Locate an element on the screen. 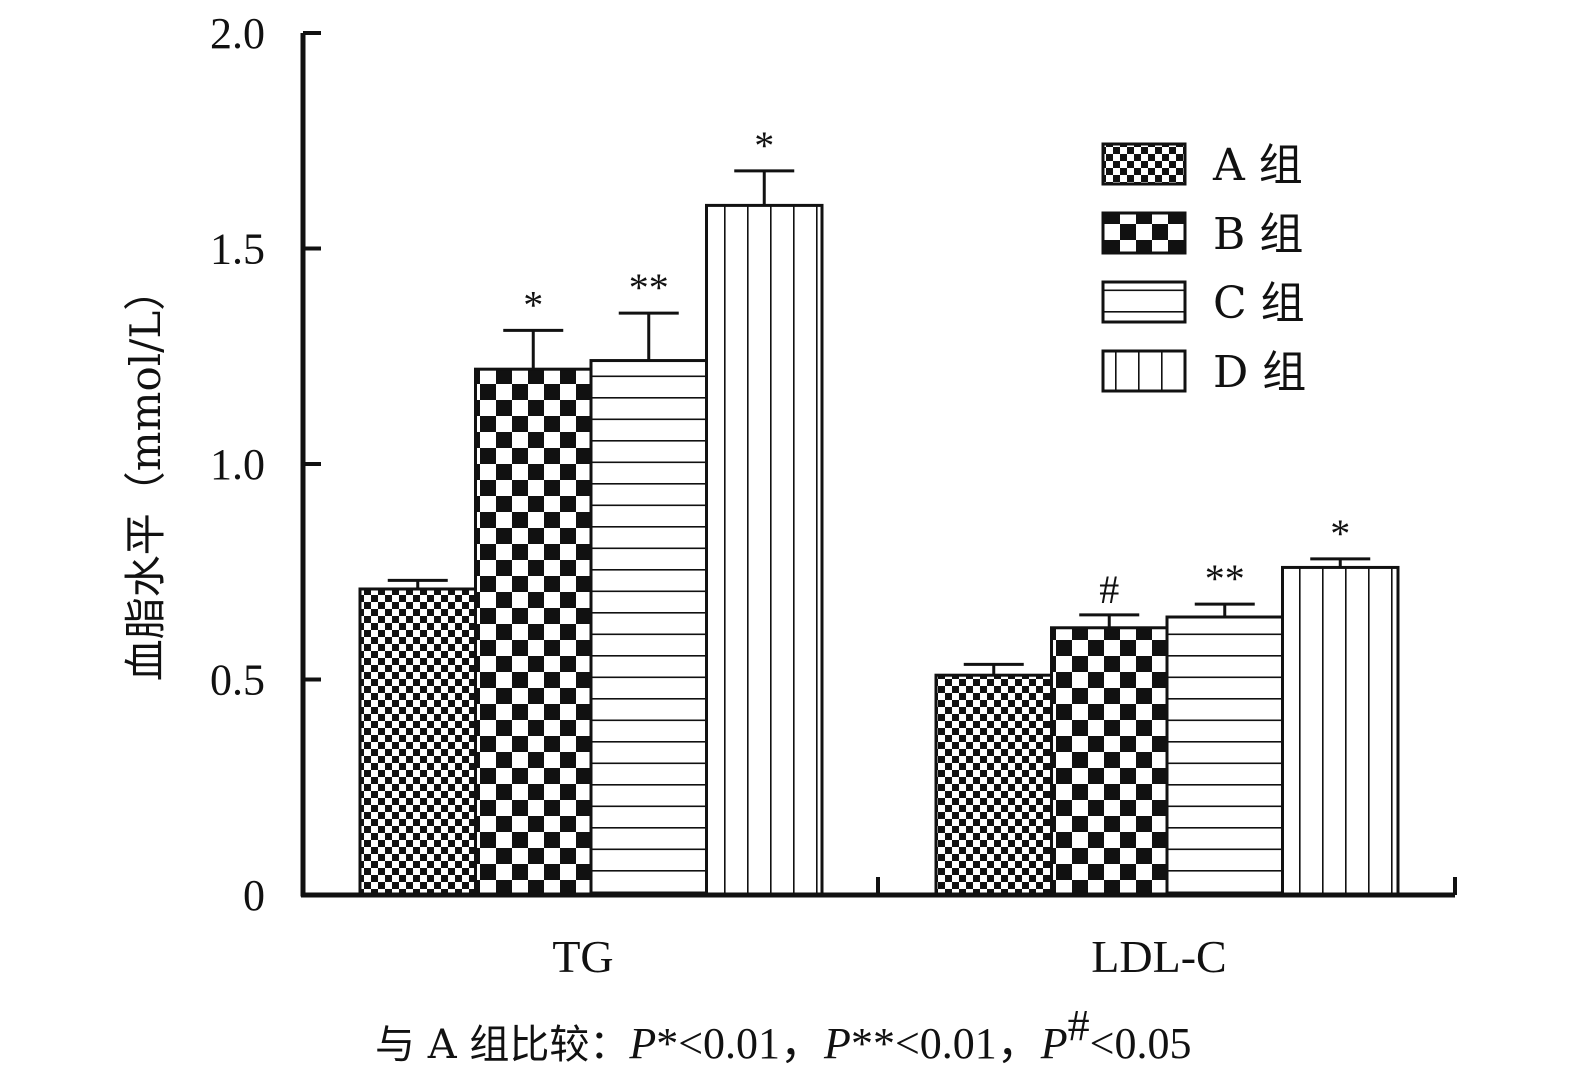  x-tick-label: TG is located at coordinates (582, 956).